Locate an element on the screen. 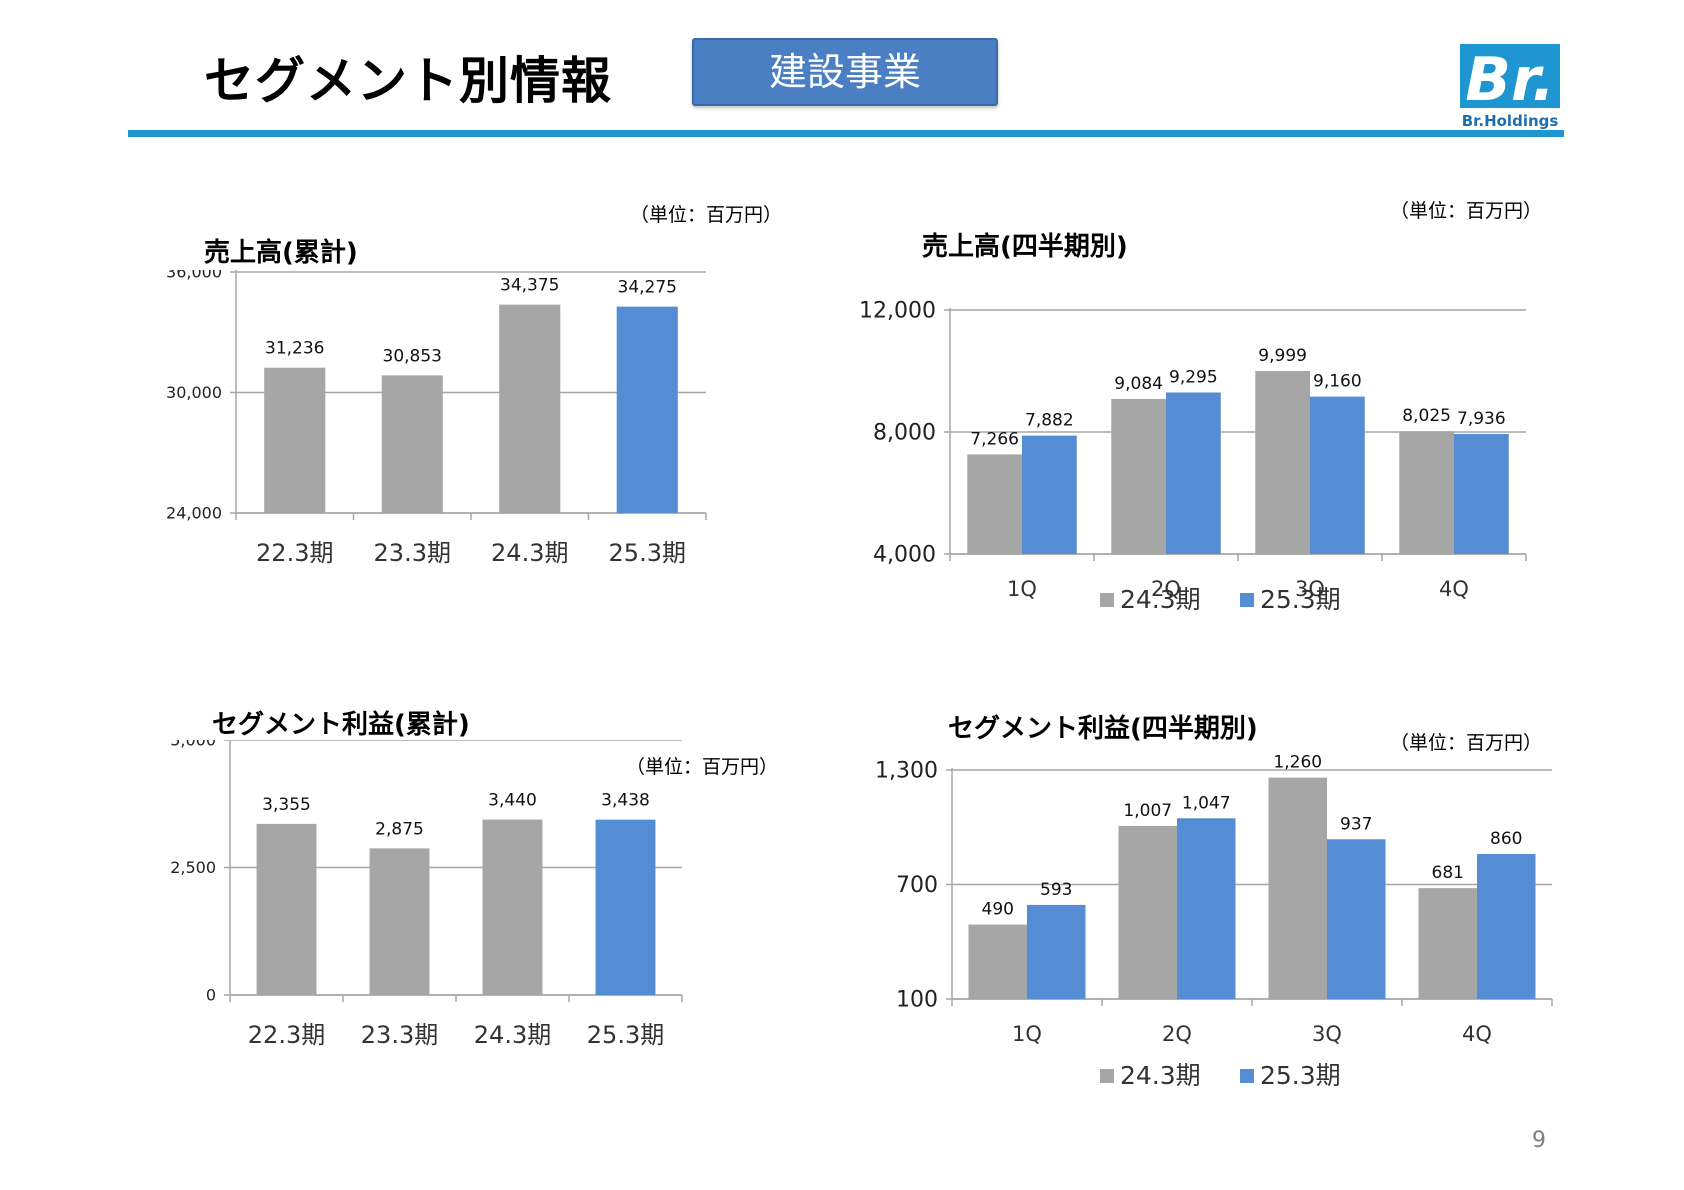 This screenshot has width=1684, height=1190. section-badge: 建設事業 is located at coordinates (845, 72).